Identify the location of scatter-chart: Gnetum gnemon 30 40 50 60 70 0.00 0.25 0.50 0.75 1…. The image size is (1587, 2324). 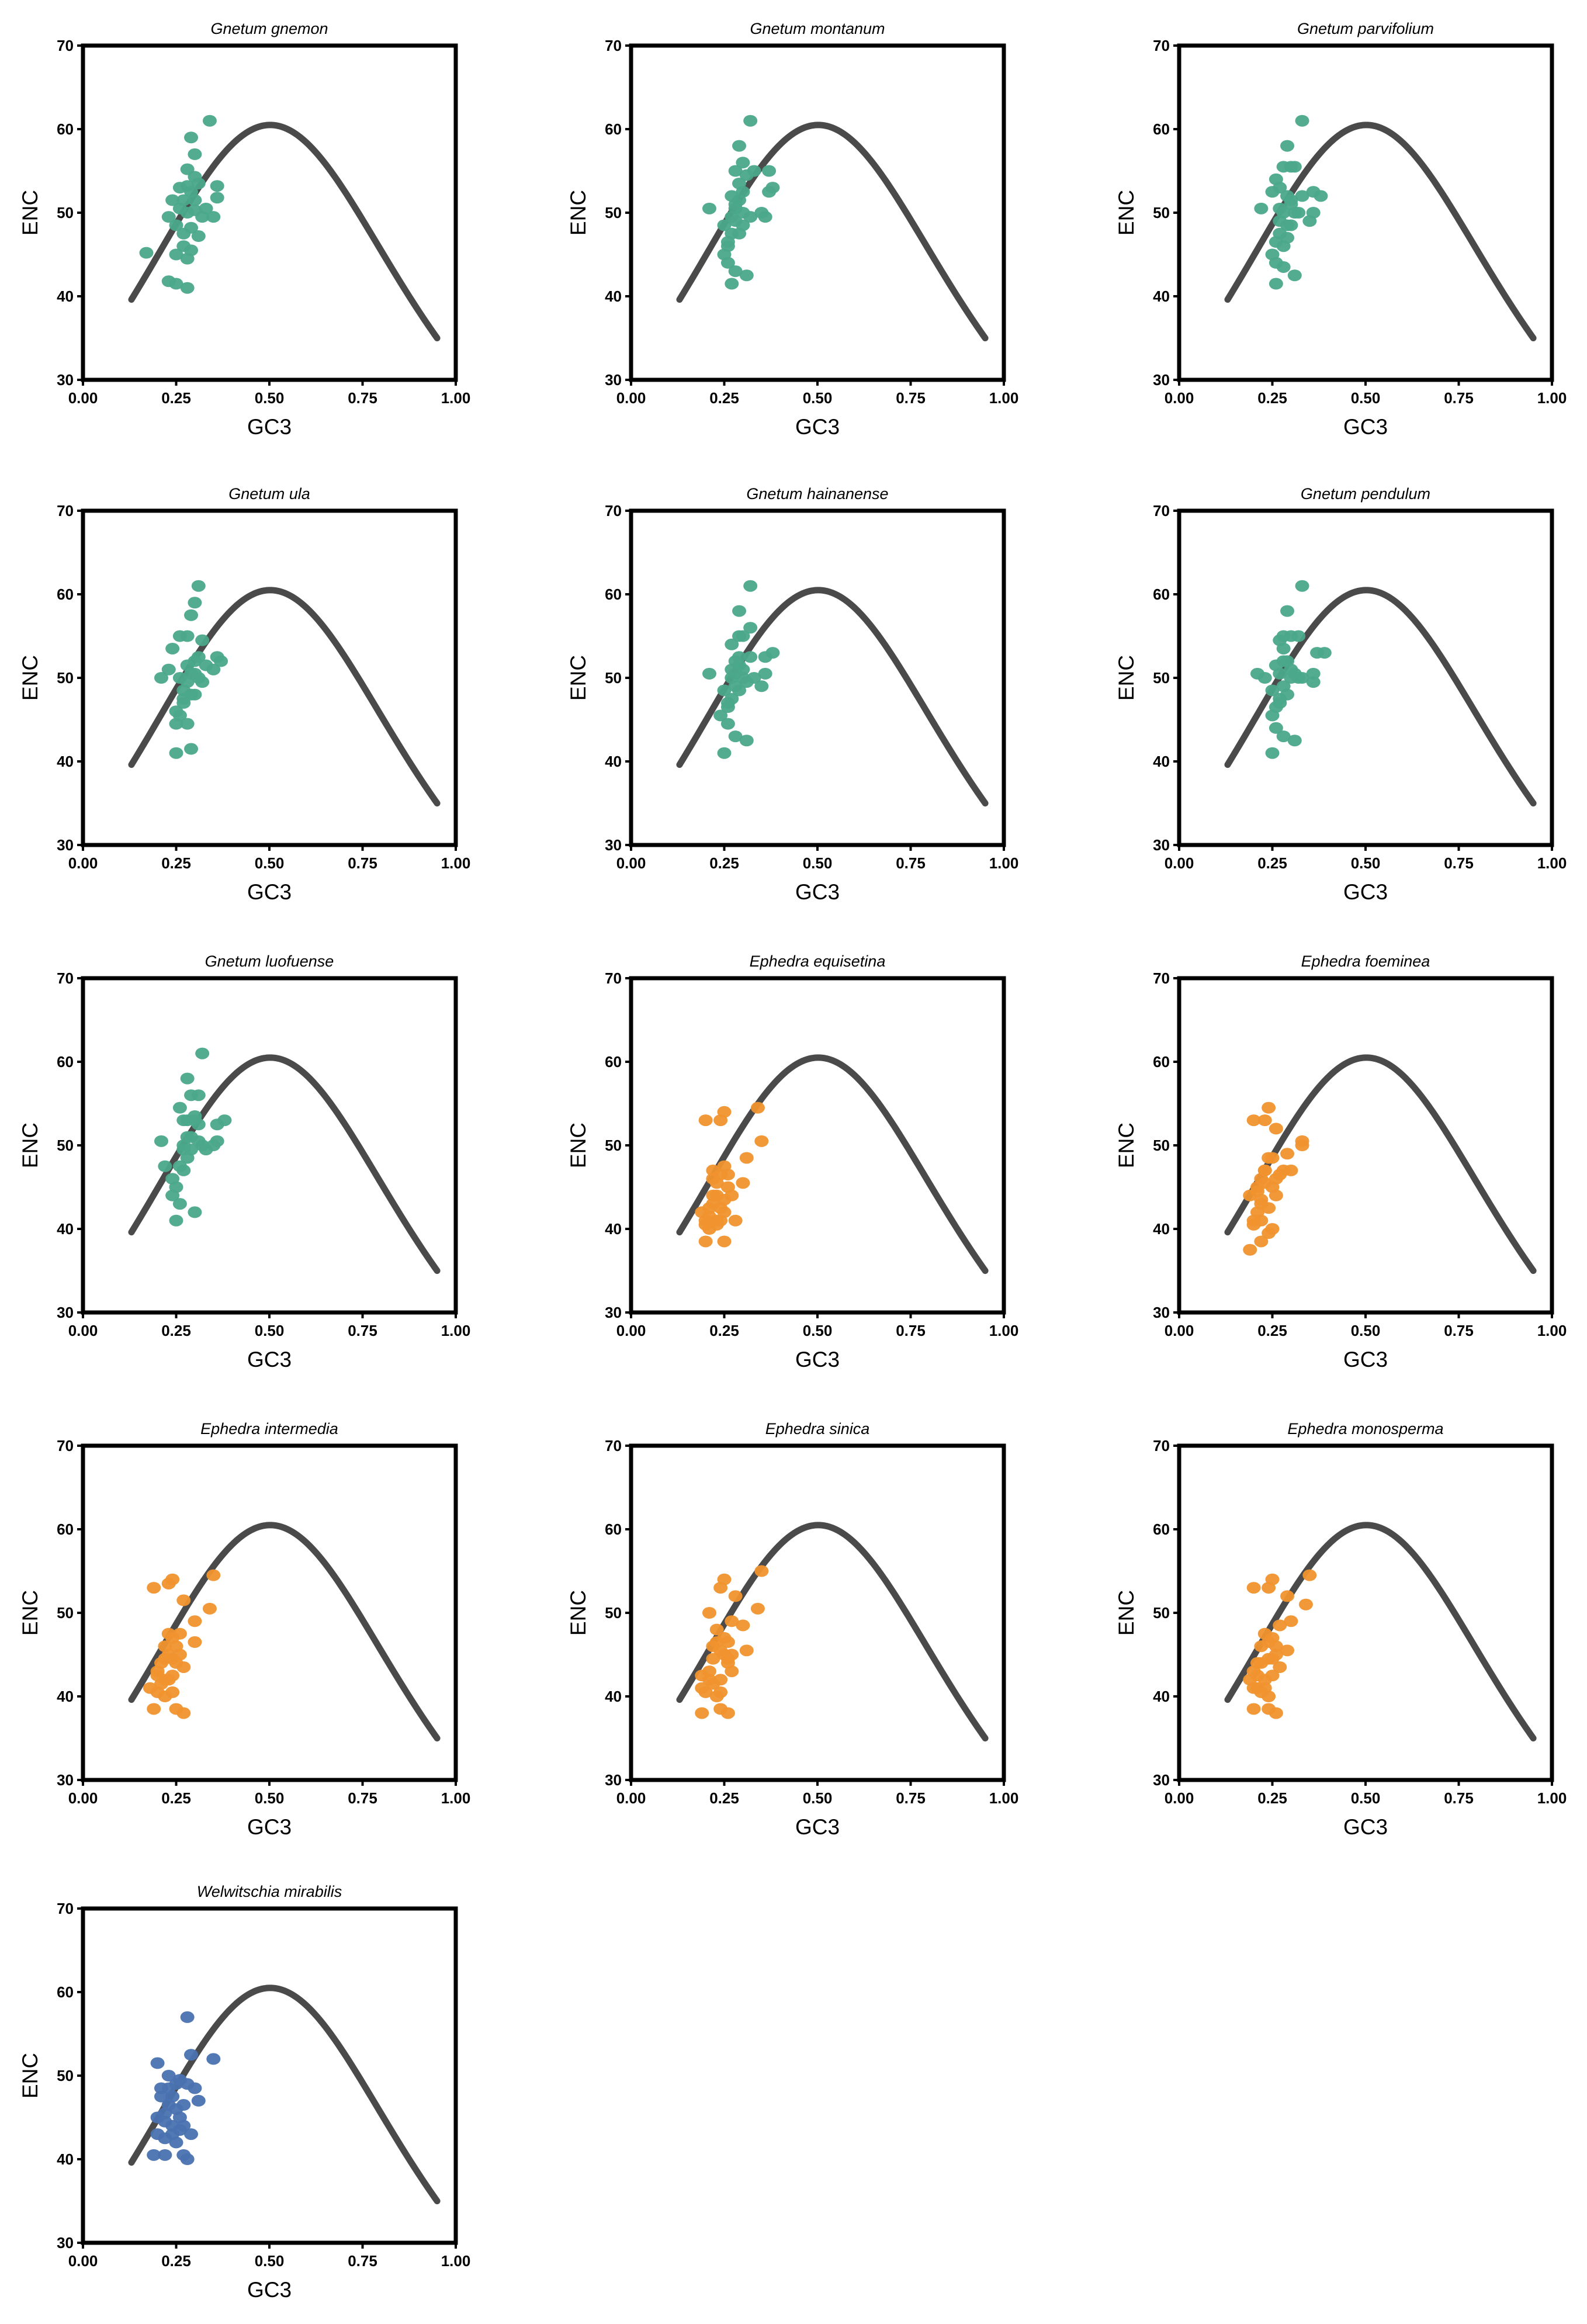
(244, 230).